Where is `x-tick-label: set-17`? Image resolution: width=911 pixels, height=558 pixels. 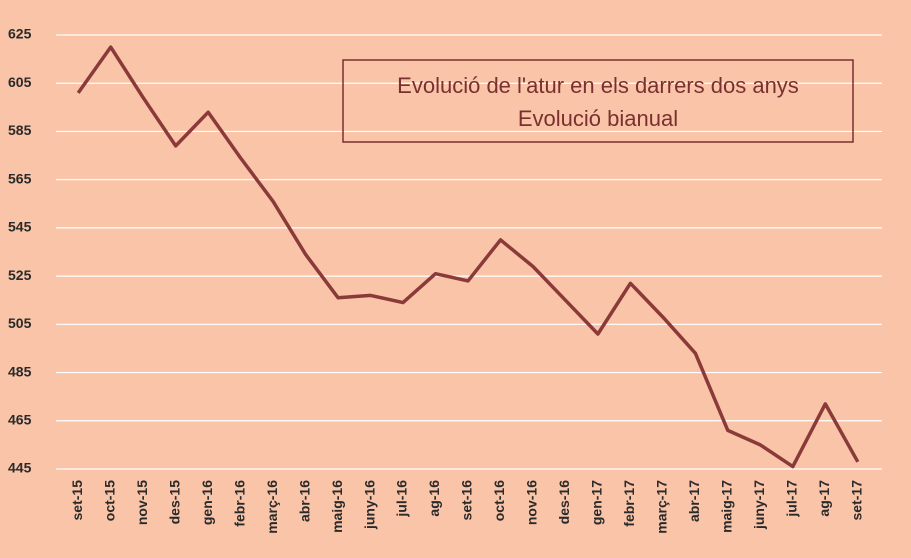
x-tick-label: set-17 is located at coordinates (856, 500).